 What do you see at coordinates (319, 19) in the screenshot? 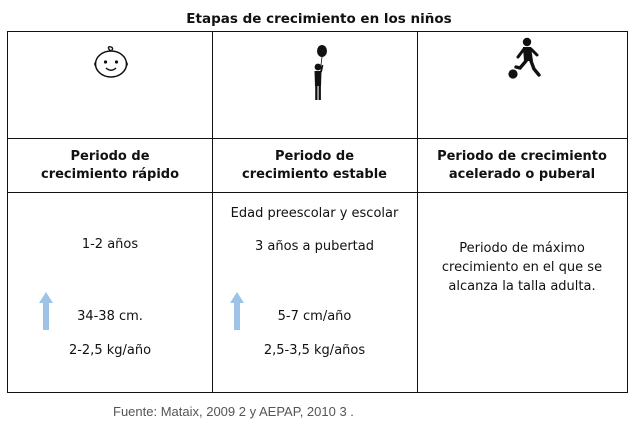
I see `table-title: Etapas de crecimiento en los niños` at bounding box center [319, 19].